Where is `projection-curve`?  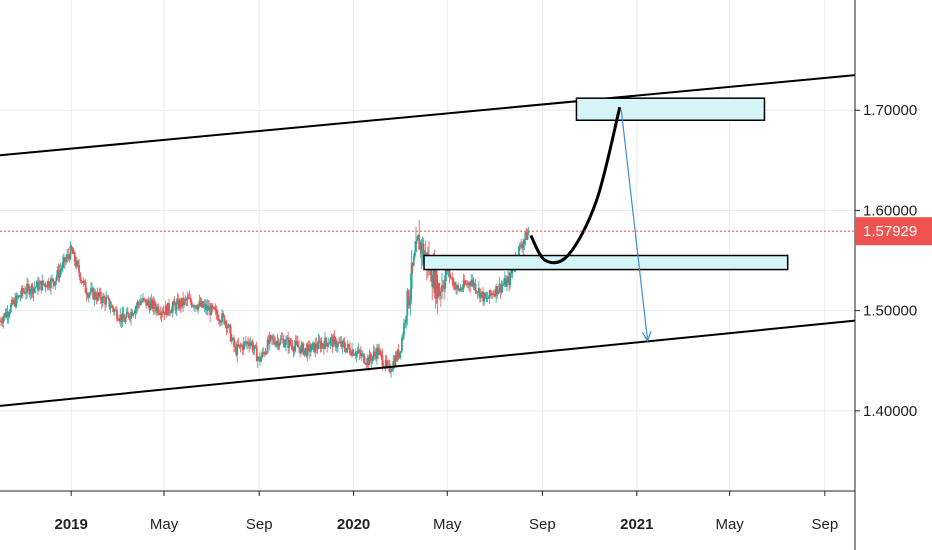 projection-curve is located at coordinates (575, 185).